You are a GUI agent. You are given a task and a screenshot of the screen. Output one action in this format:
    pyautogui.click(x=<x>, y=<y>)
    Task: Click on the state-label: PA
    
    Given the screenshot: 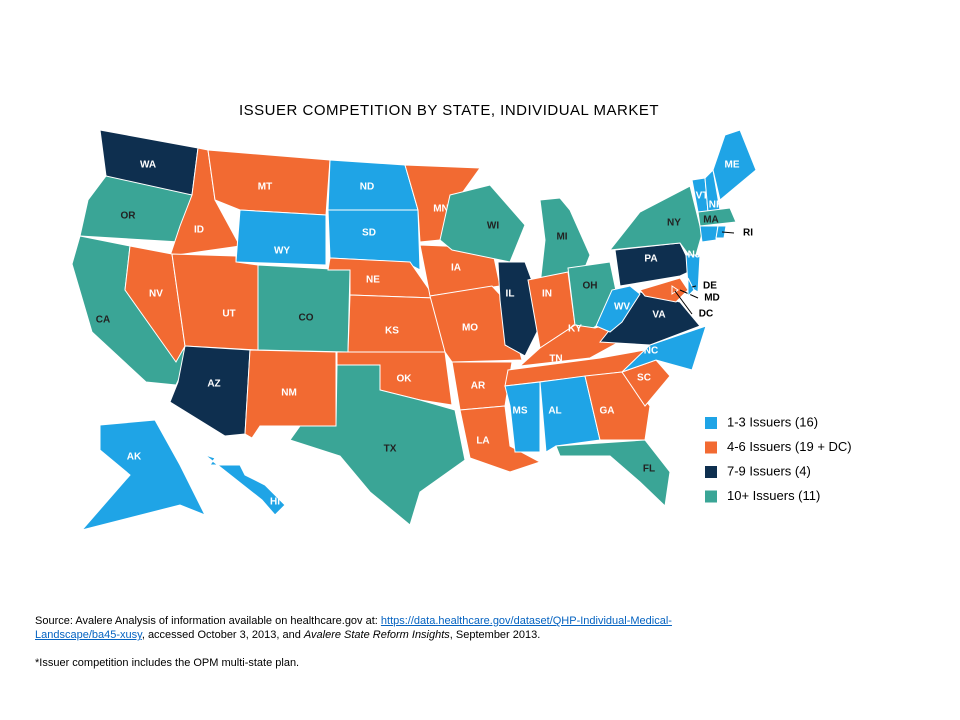 What is the action you would take?
    pyautogui.click(x=650, y=259)
    